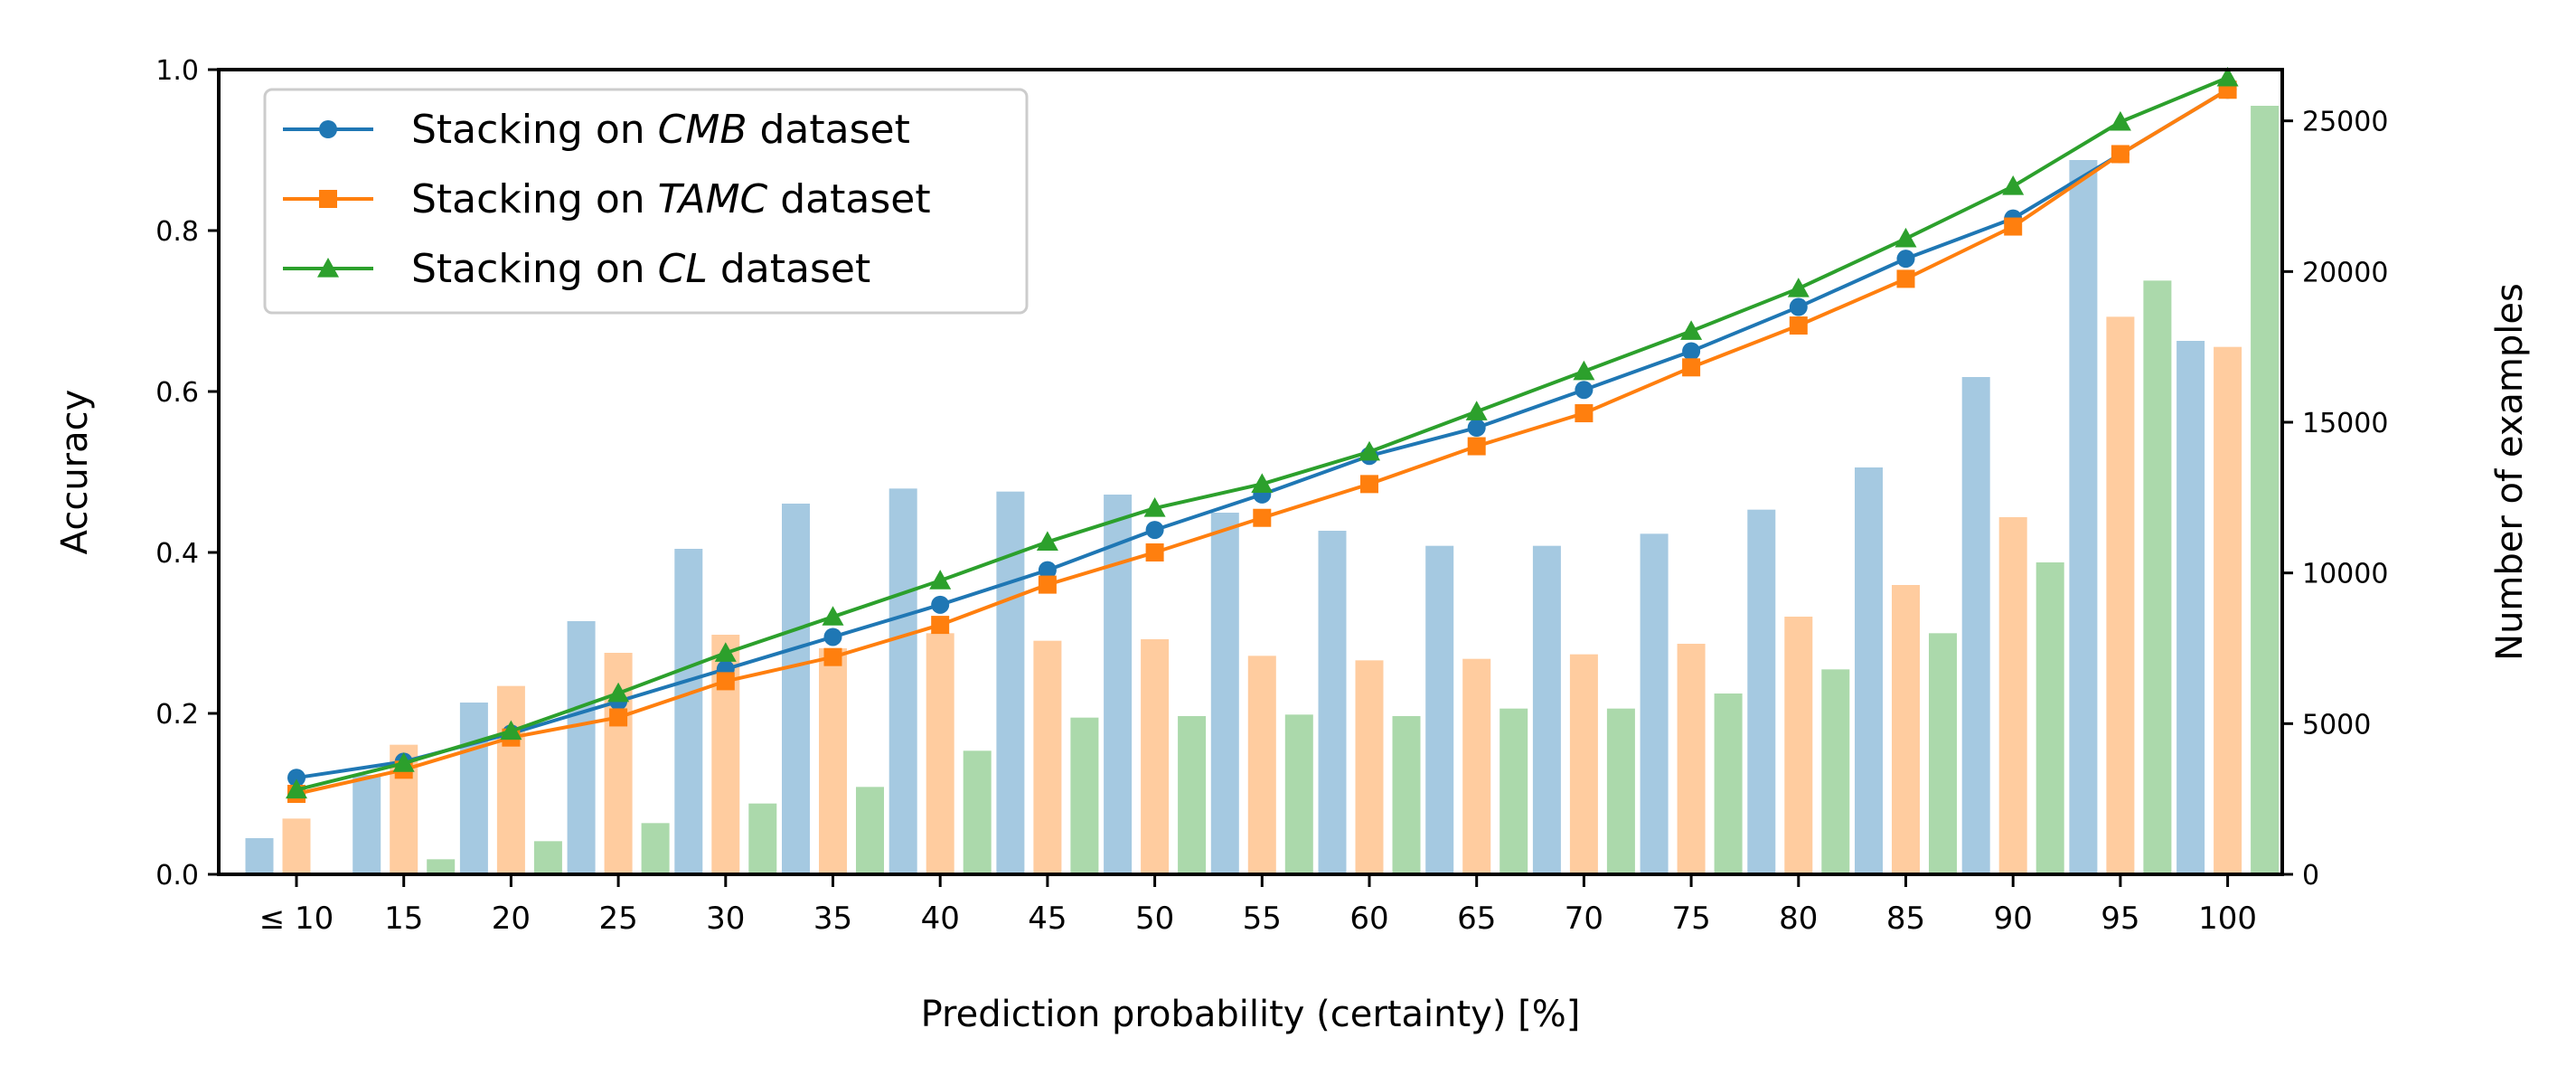 This screenshot has width=2576, height=1085. I want to click on x-tick-label: 40, so click(941, 919).